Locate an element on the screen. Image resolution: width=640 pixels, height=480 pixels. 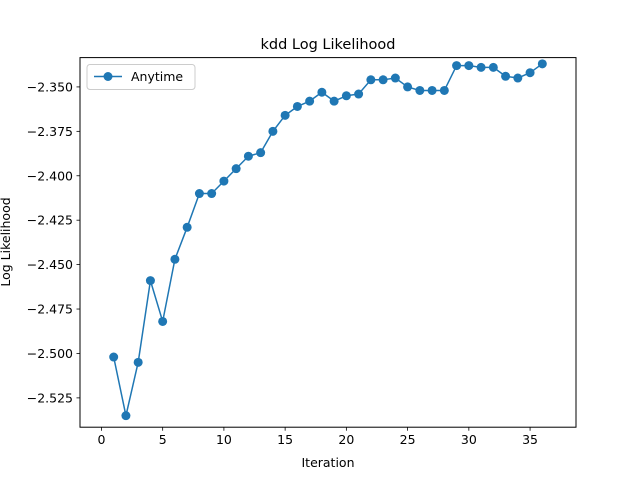
x-tick-label: 15 is located at coordinates (285, 439).